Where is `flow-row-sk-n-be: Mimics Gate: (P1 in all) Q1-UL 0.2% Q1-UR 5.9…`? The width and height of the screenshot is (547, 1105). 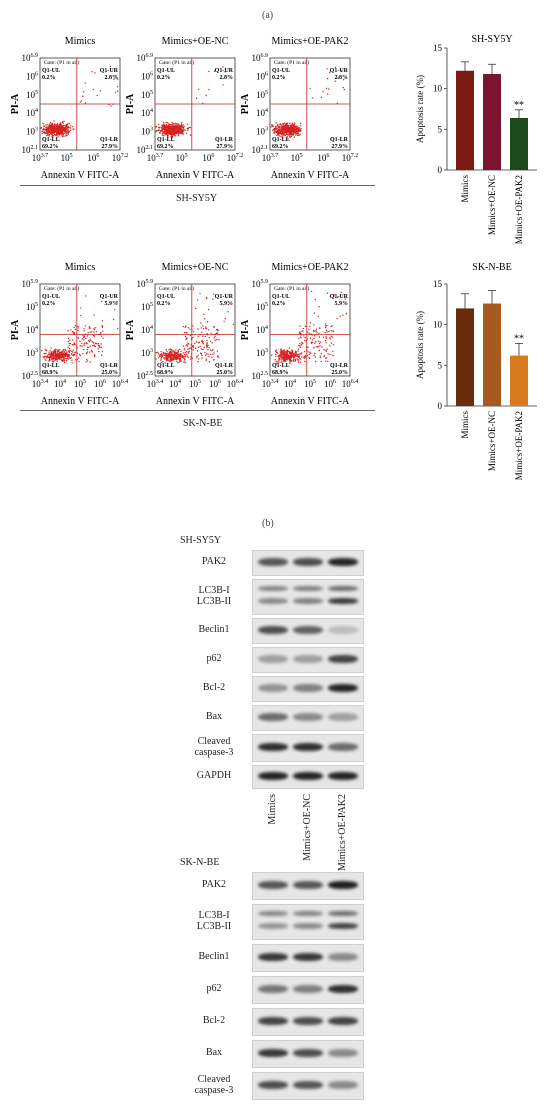
flow-row-sk-n-be: Mimics Gate: (P1 in all) Q1-UL 0.2% Q1-UR 5.9… is located at coordinates (210, 336).